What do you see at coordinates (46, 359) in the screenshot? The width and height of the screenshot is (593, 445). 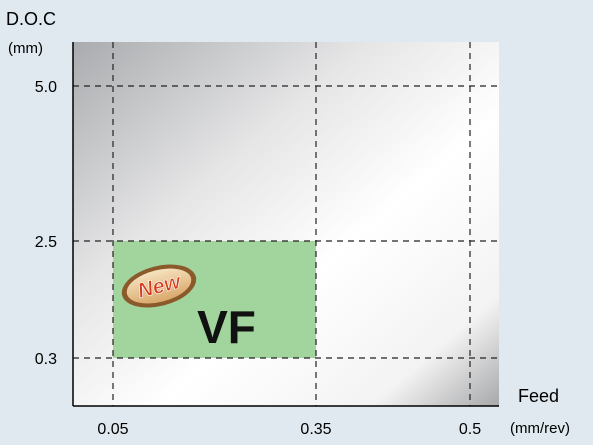 I see `y-tick-label-0: 0.3` at bounding box center [46, 359].